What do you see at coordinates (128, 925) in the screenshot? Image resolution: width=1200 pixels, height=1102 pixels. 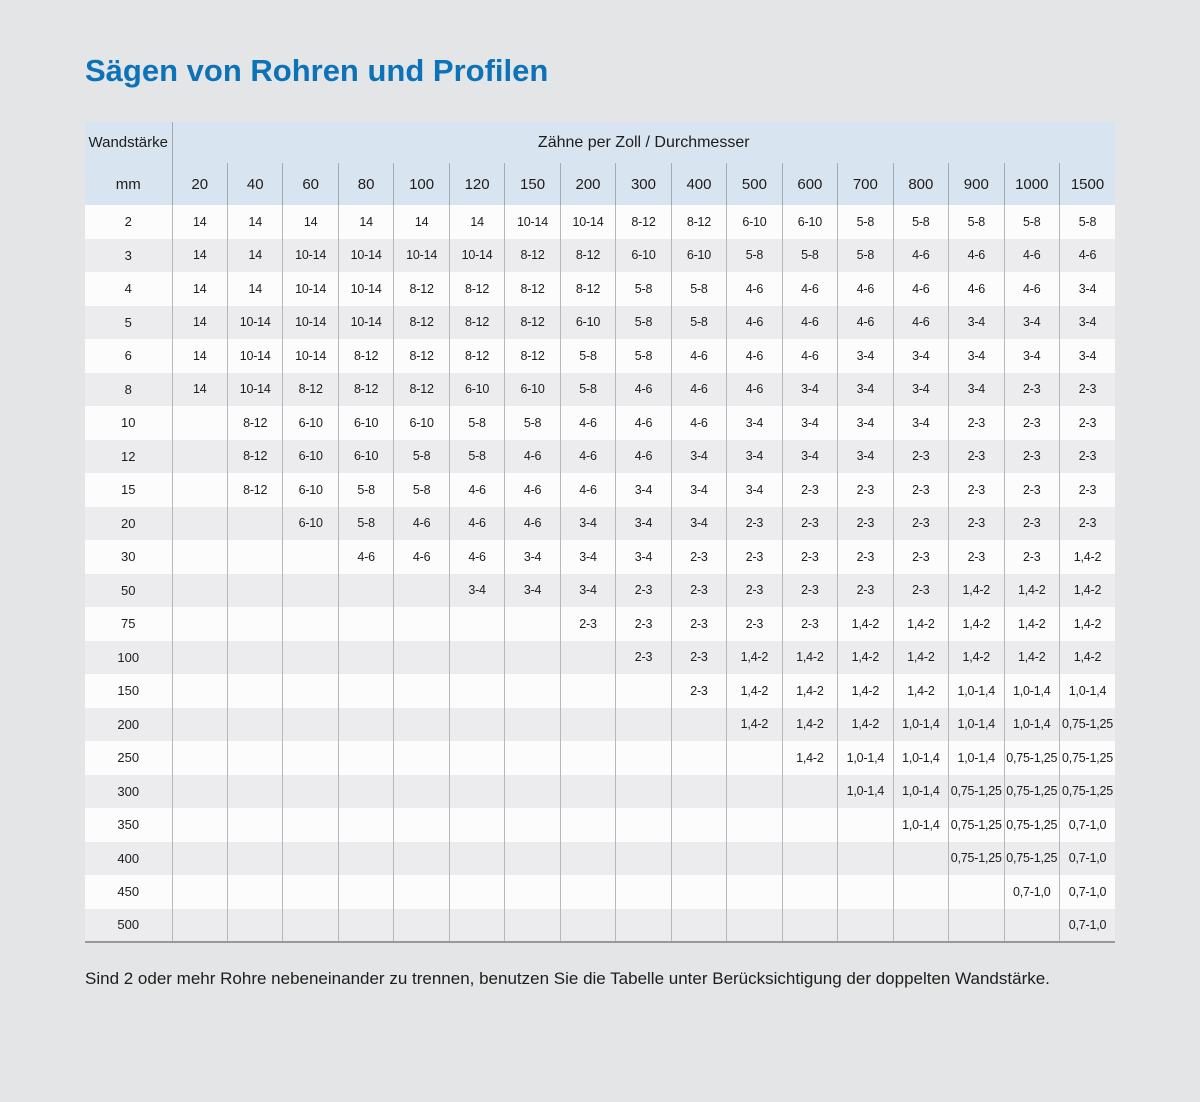 I see `row-label: 500` at bounding box center [128, 925].